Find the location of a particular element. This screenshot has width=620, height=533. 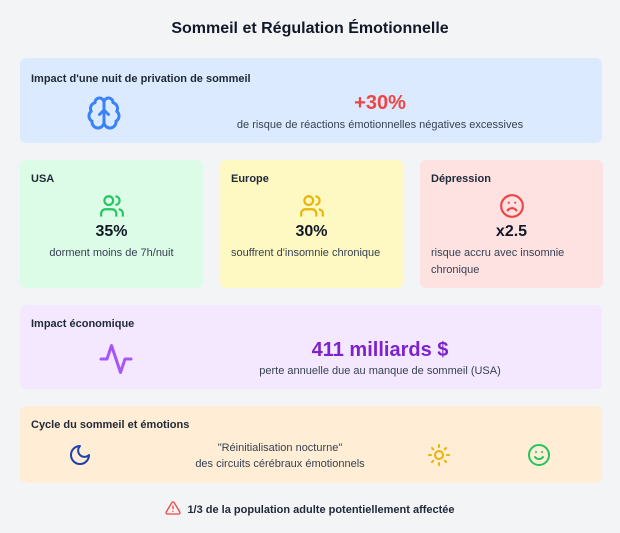

alert-triangle-icon is located at coordinates (173, 509).